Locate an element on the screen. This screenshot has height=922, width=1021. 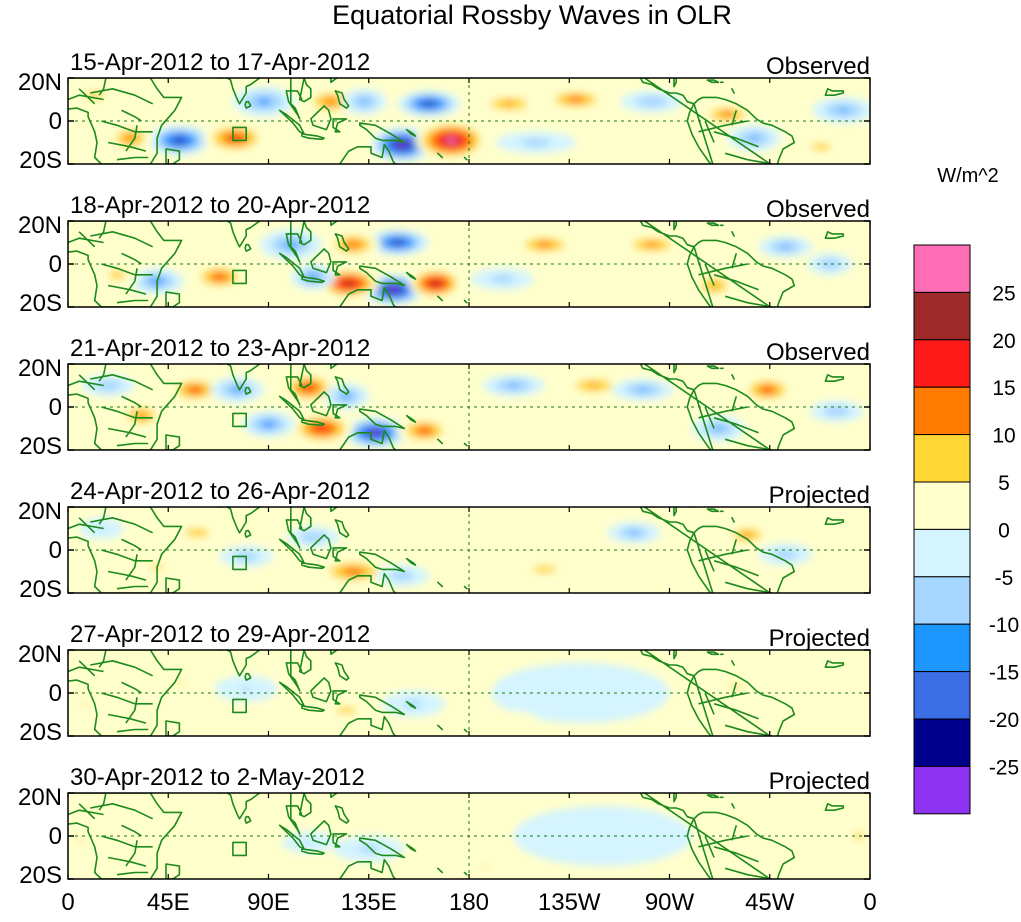
colorbar-label: -10 is located at coordinates (1004, 625).